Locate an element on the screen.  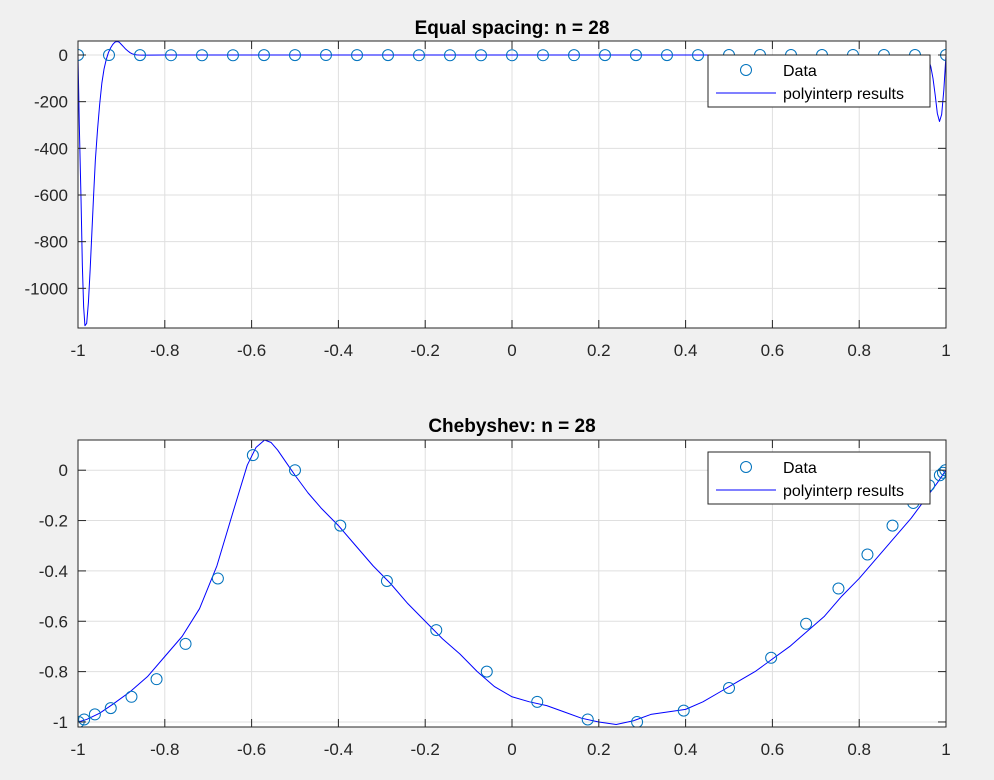
y-tick-label: -800 is located at coordinates (51, 242).